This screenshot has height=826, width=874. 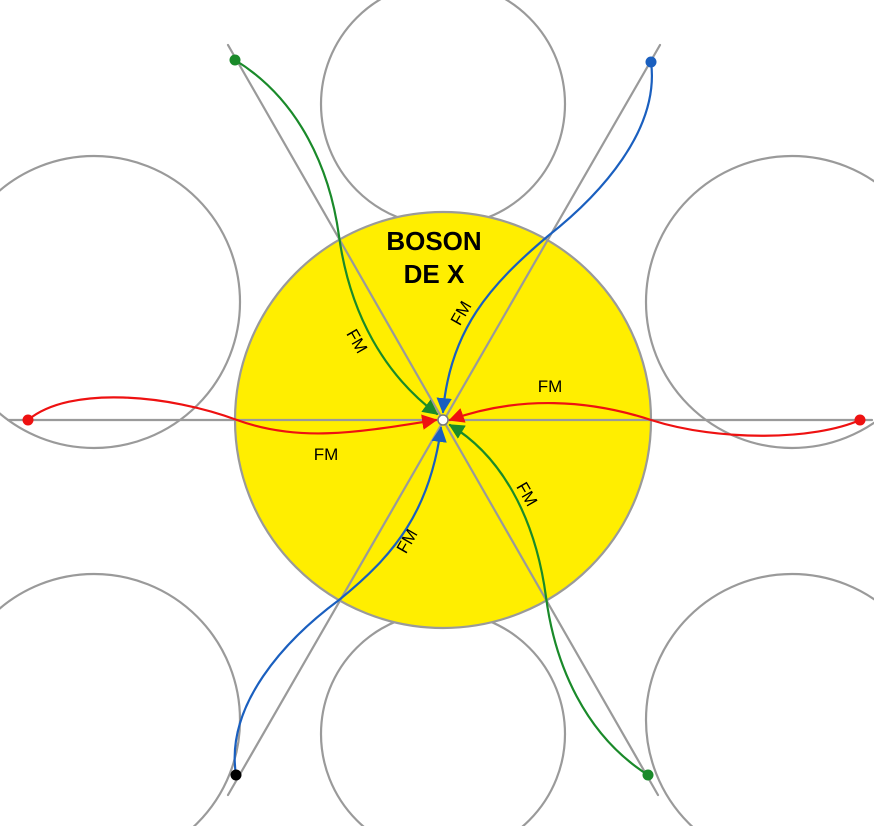 What do you see at coordinates (232, 415) in the screenshot?
I see `red-curve-left` at bounding box center [232, 415].